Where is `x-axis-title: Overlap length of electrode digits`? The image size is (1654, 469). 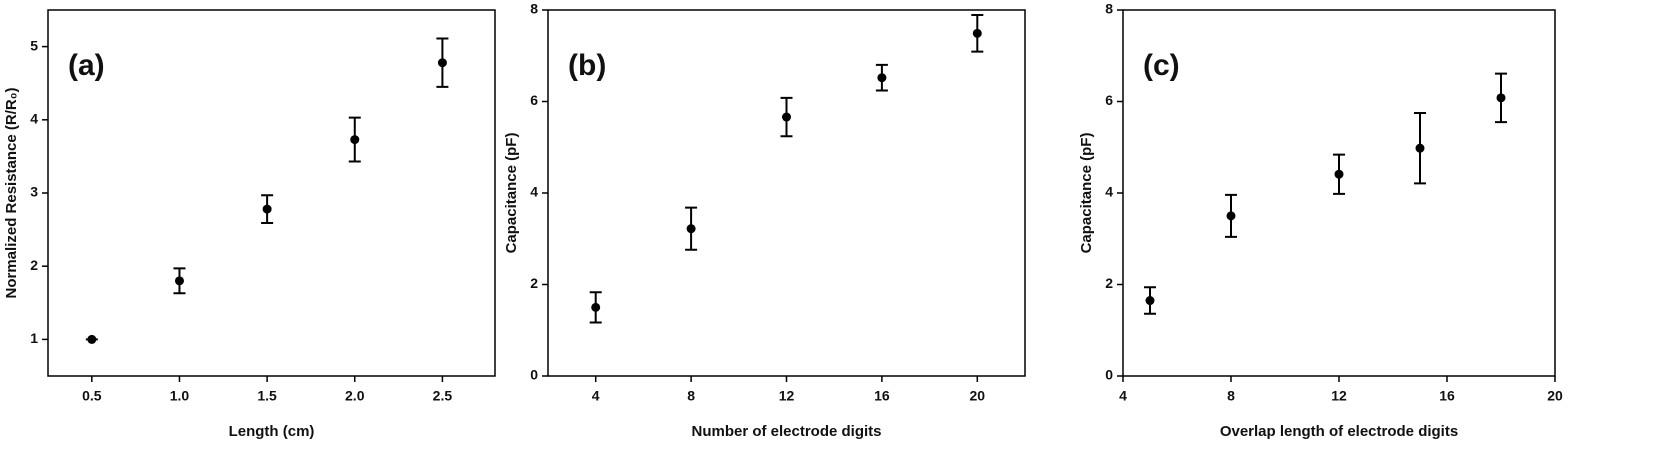 x-axis-title: Overlap length of electrode digits is located at coordinates (1339, 431).